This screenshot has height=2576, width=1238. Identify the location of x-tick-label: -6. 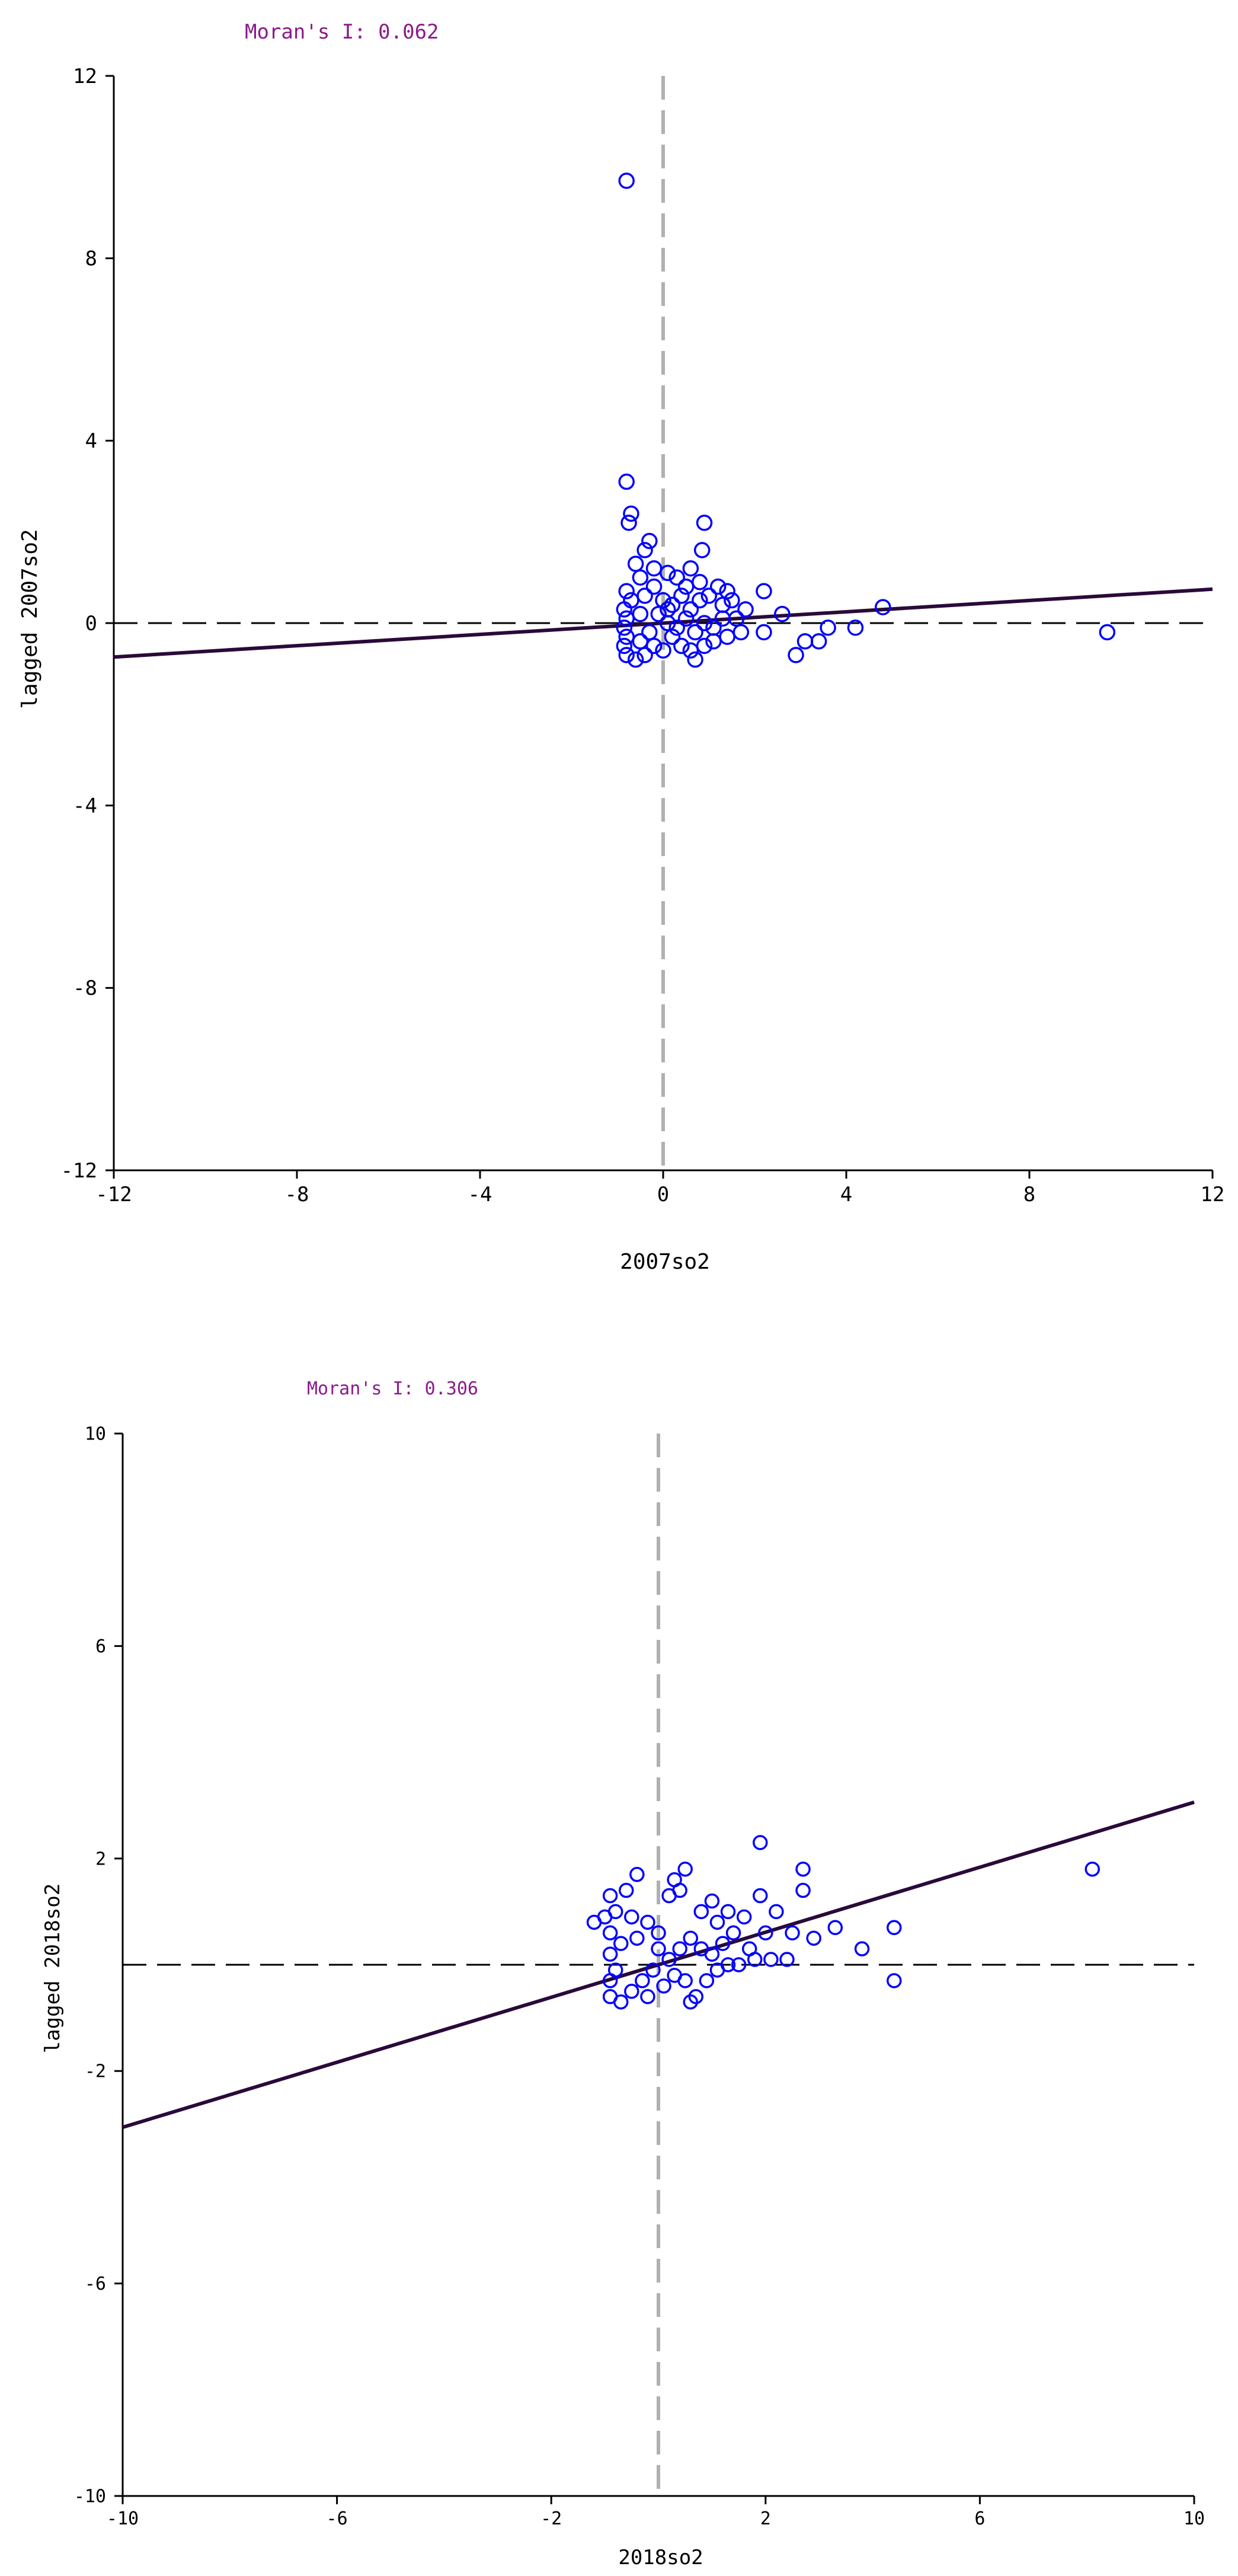
(337, 2518).